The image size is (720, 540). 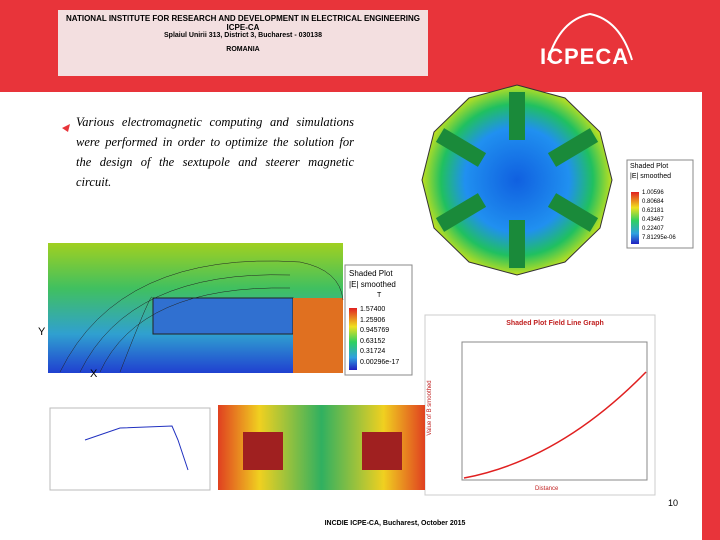 What do you see at coordinates (380, 362) in the screenshot?
I see `legend-value: 0.00296e-17` at bounding box center [380, 362].